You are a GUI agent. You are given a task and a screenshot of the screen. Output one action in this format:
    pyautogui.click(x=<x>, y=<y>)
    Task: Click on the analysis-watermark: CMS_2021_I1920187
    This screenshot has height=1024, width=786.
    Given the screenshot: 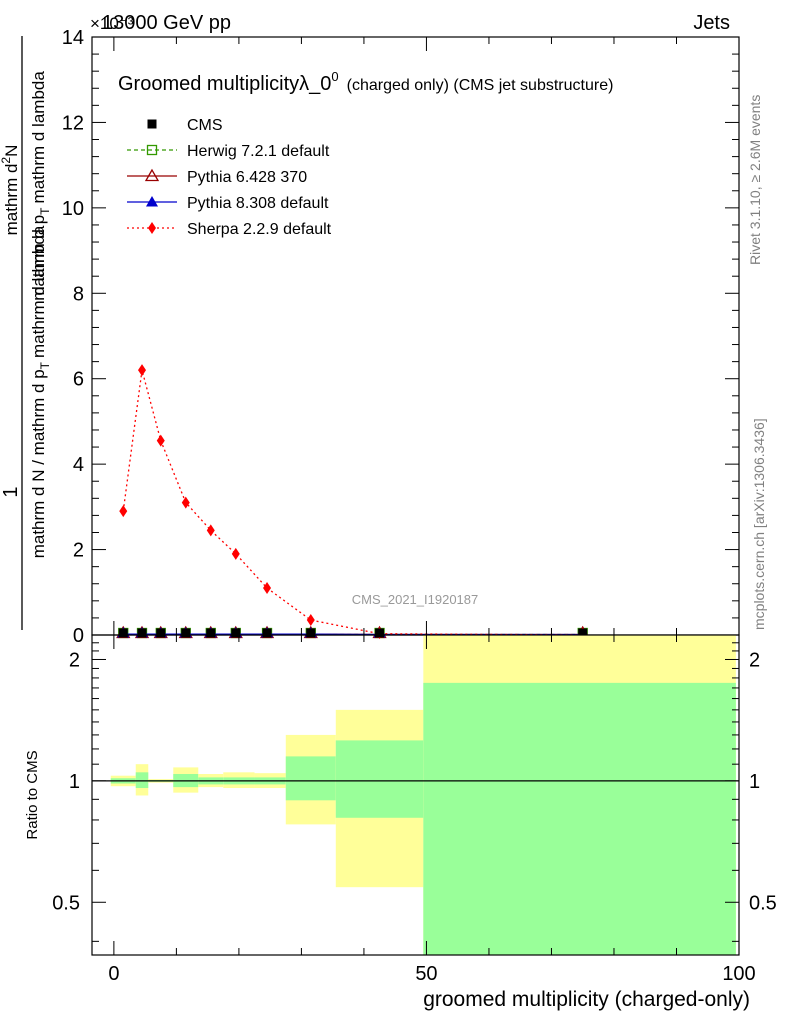 What is the action you would take?
    pyautogui.click(x=415, y=599)
    